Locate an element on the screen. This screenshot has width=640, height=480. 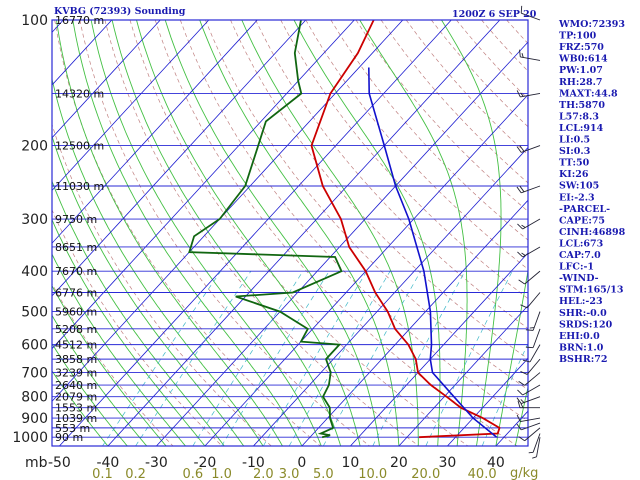
index-line: -WIND- is located at coordinates (579, 278).